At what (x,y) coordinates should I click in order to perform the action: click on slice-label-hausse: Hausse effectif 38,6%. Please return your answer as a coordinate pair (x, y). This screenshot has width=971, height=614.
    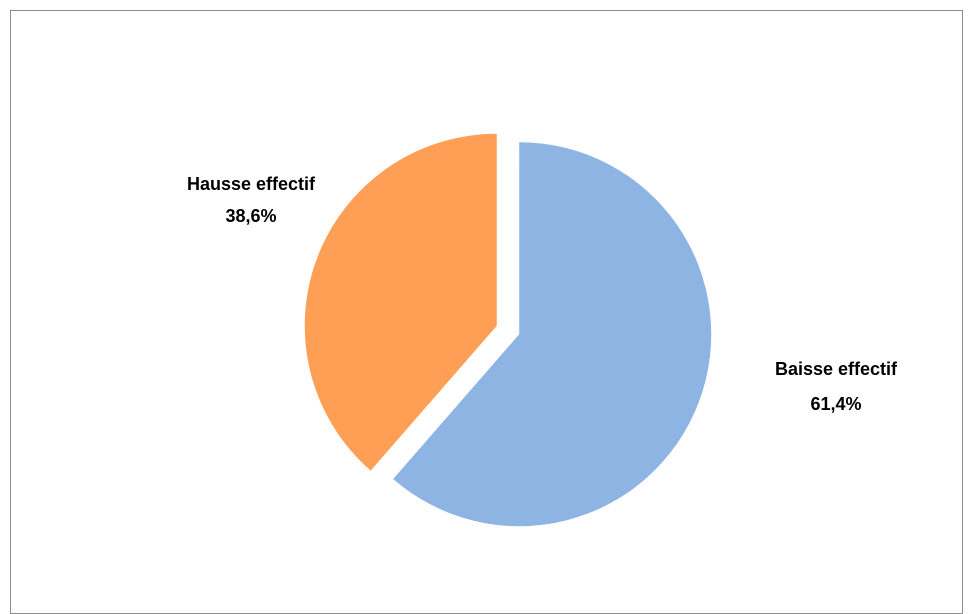
    Looking at the image, I should click on (251, 200).